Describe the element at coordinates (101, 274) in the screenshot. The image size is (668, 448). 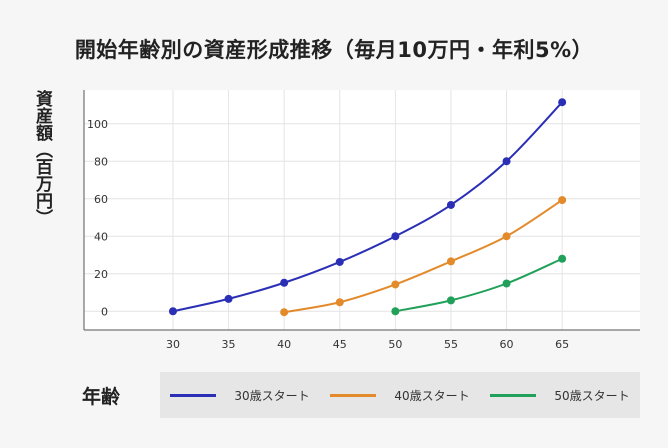
I see `y-tick-label-1: 20` at that location.